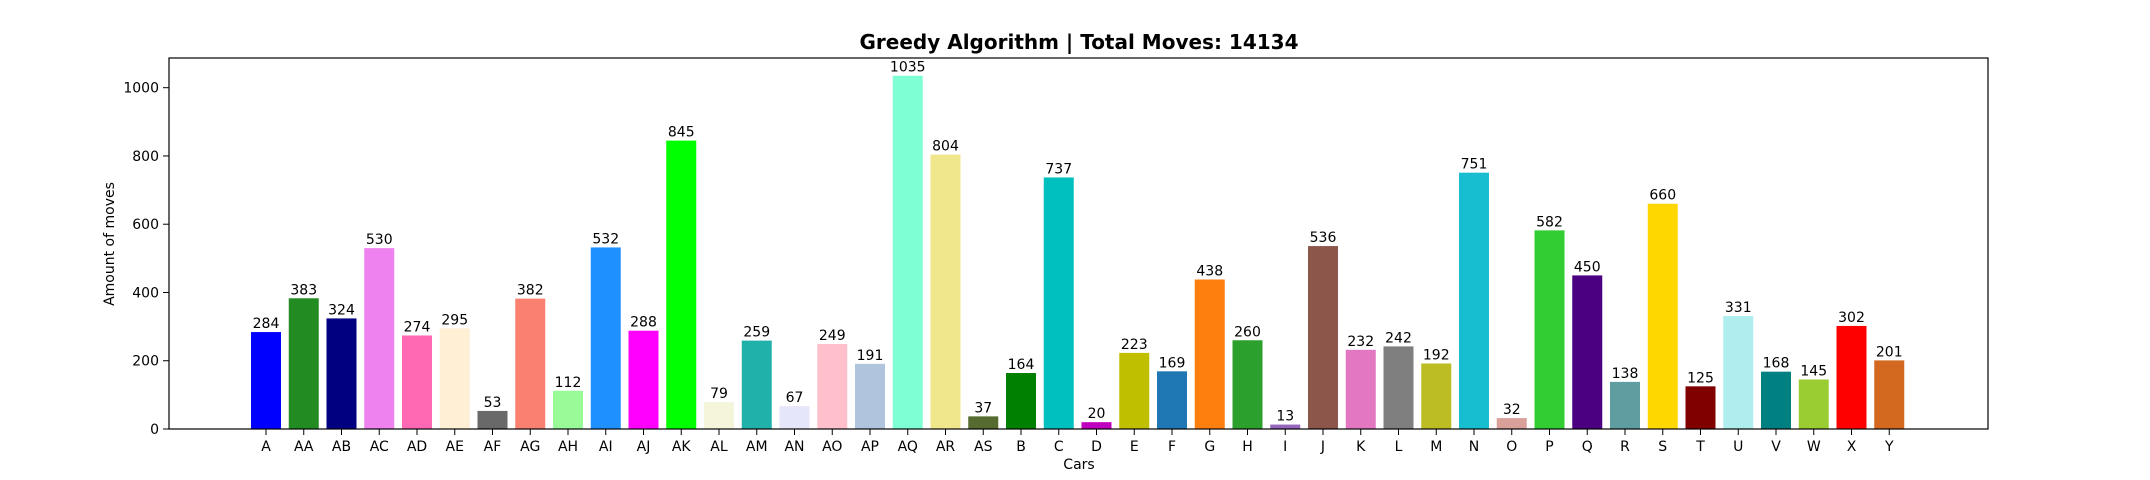 The width and height of the screenshot is (2150, 480). What do you see at coordinates (492, 419) in the screenshot?
I see `bar-af` at bounding box center [492, 419].